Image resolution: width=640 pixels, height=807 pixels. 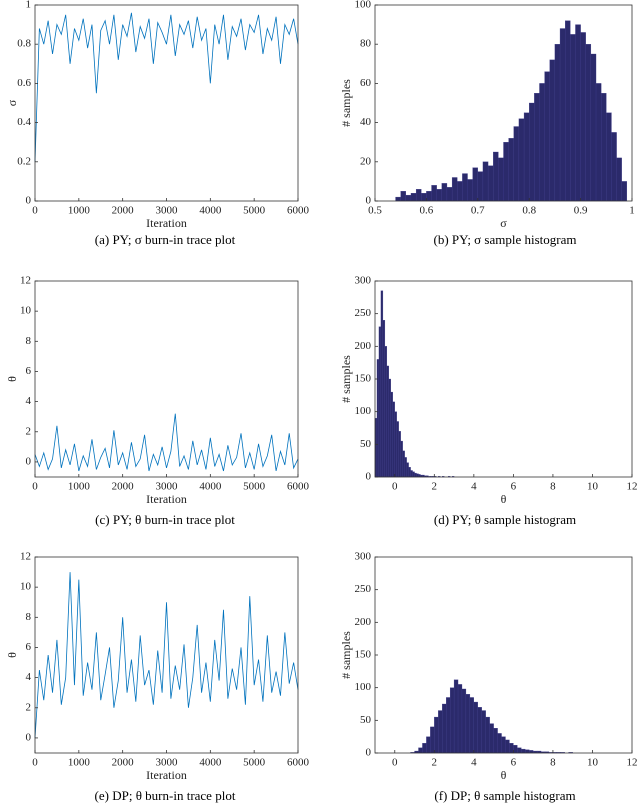 What do you see at coordinates (165, 239) in the screenshot?
I see `caption: (a) PY; σ burn-in trace plot` at bounding box center [165, 239].